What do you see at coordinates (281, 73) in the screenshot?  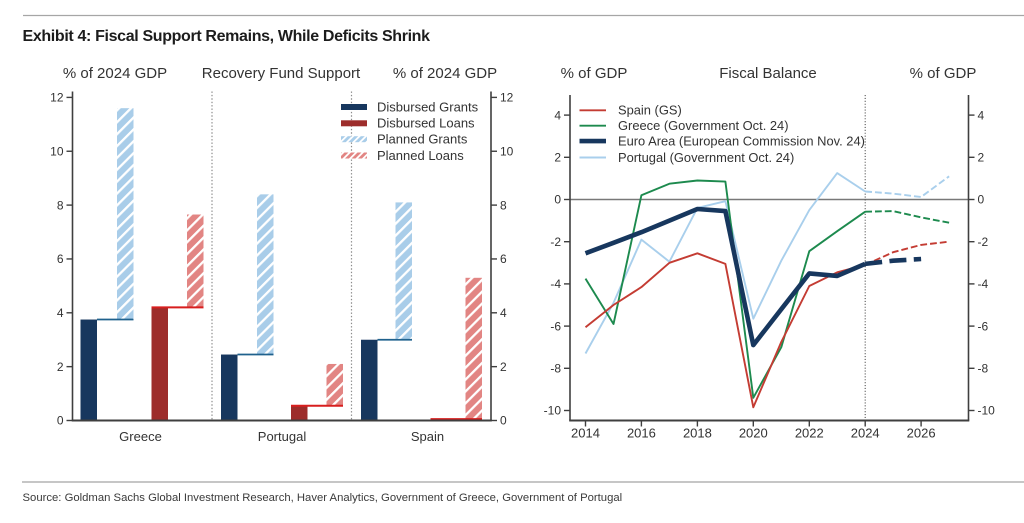 I see `svg-text: Recovery Fund Support` at bounding box center [281, 73].